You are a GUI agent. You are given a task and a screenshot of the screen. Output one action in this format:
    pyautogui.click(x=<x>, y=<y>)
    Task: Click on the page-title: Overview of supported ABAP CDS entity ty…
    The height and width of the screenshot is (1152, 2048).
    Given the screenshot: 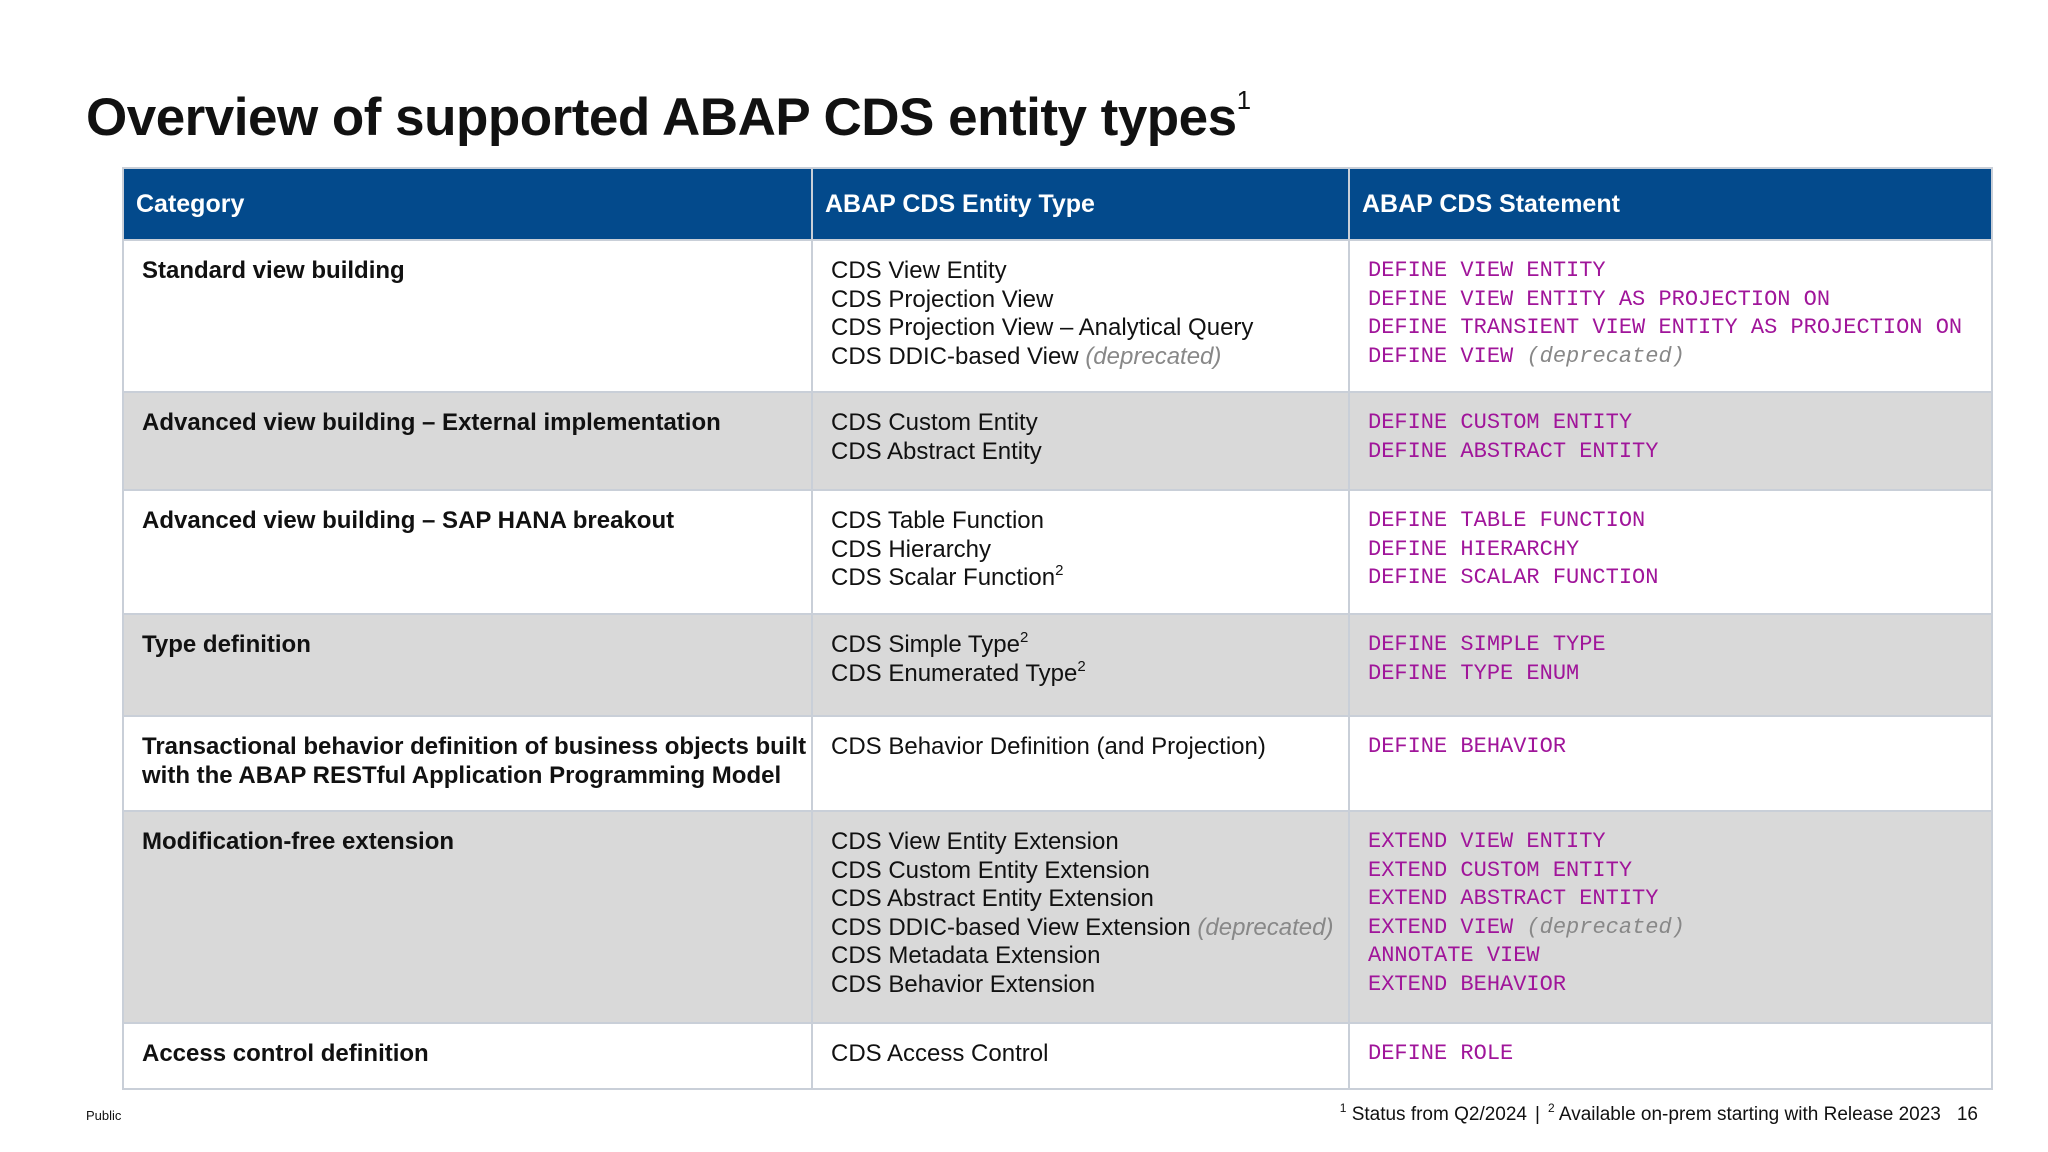 What is the action you would take?
    pyautogui.click(x=668, y=116)
    